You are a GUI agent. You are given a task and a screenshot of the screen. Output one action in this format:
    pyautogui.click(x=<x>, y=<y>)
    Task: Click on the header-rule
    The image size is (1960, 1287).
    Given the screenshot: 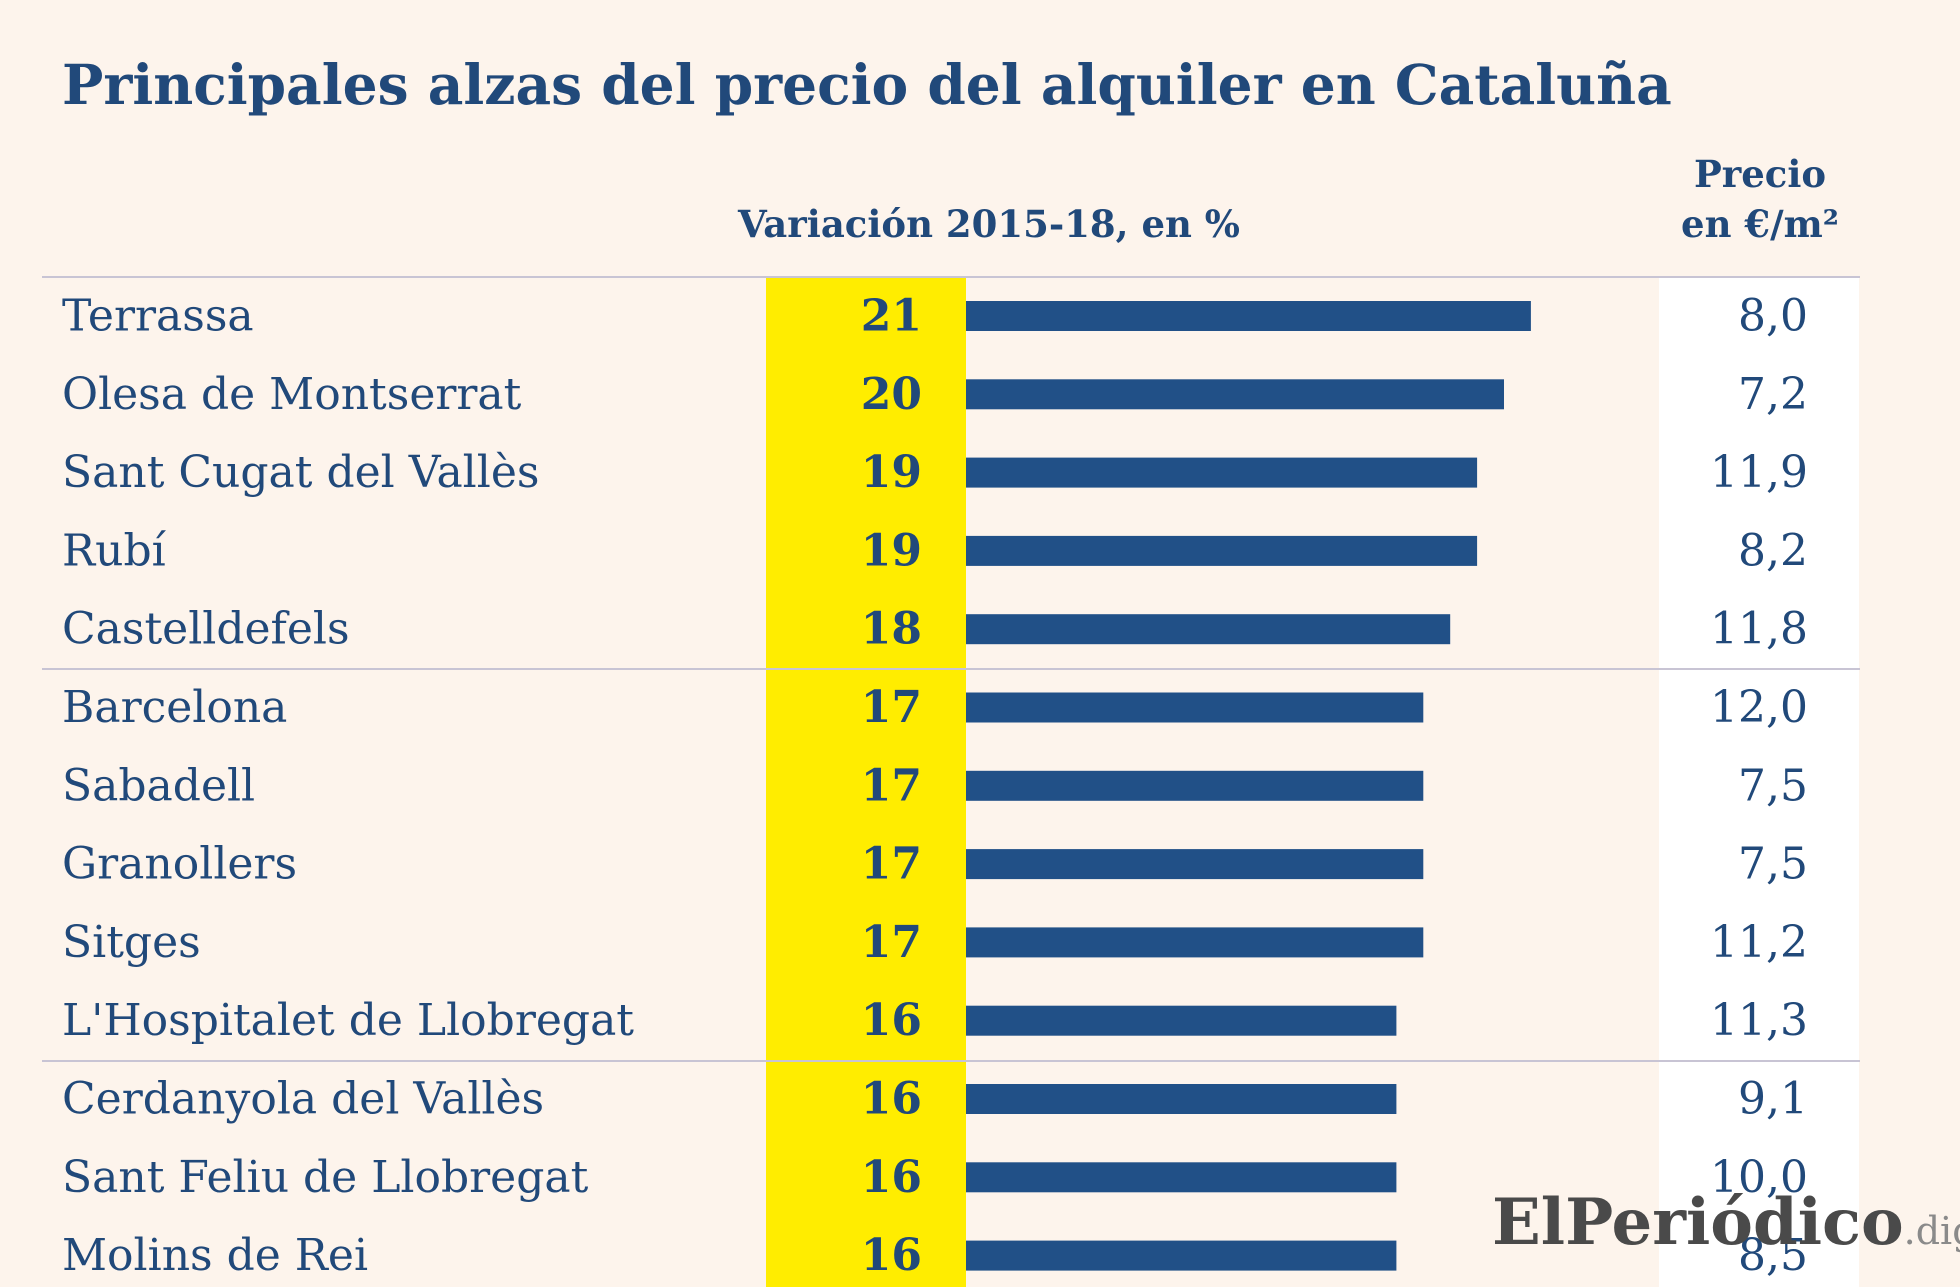 What is the action you would take?
    pyautogui.click(x=951, y=277)
    